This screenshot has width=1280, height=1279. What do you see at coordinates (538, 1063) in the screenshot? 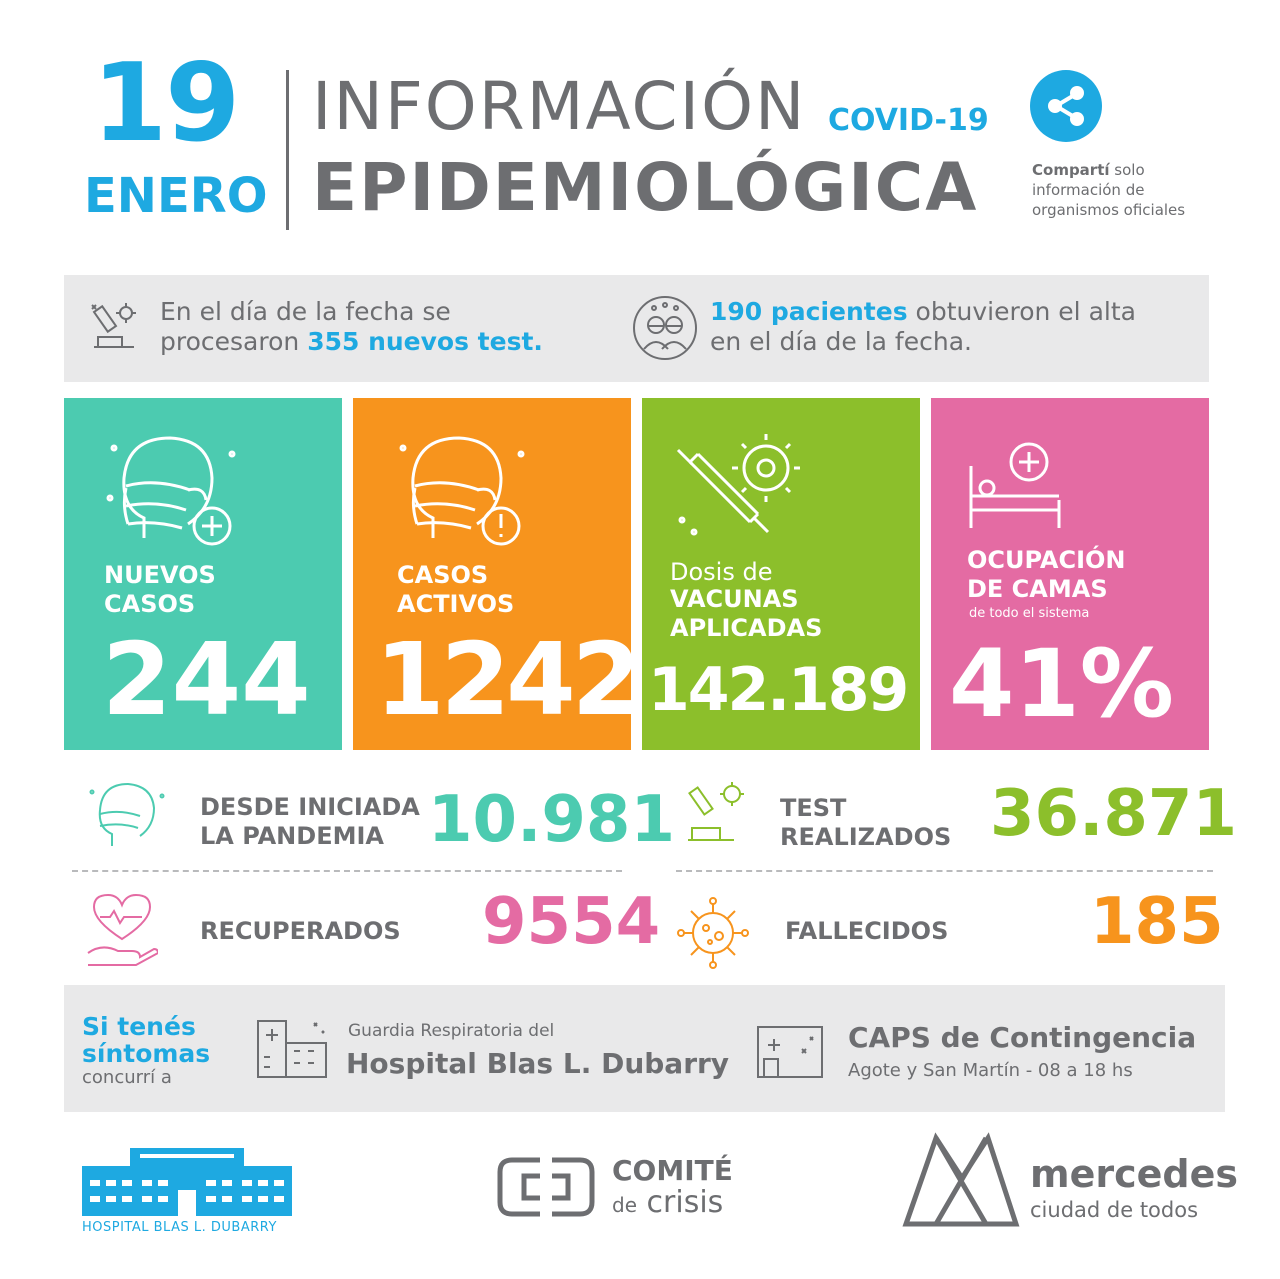
I see `hospital-name: Hospital Blas L. Dubarry` at bounding box center [538, 1063].